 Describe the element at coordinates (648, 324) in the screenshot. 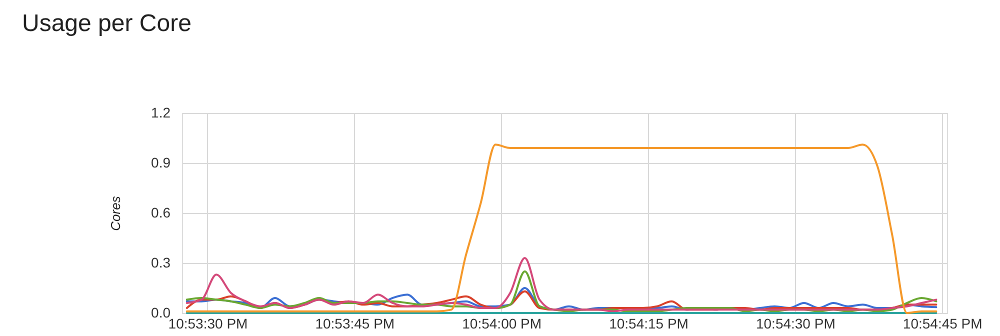

I see `x-tick-label: 10:54:15 PM` at that location.